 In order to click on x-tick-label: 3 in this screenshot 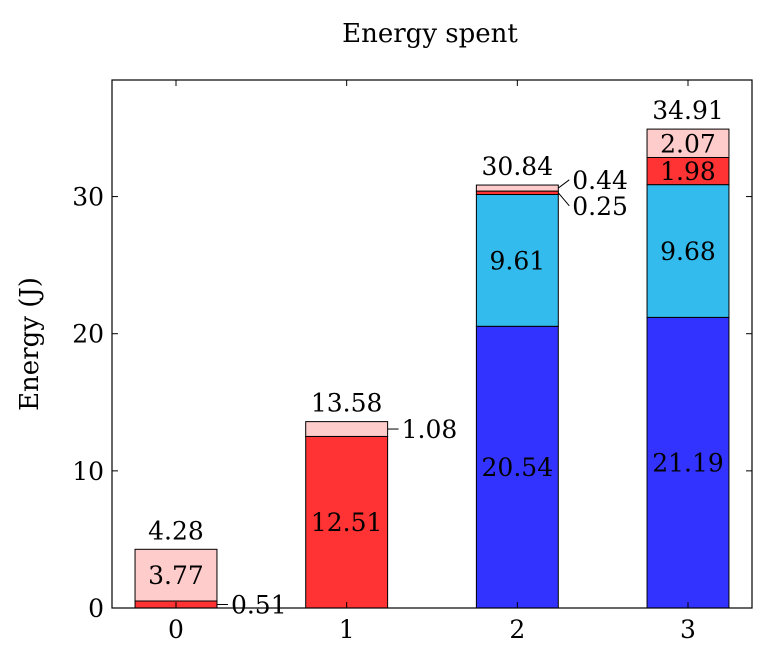, I will do `click(688, 629)`.